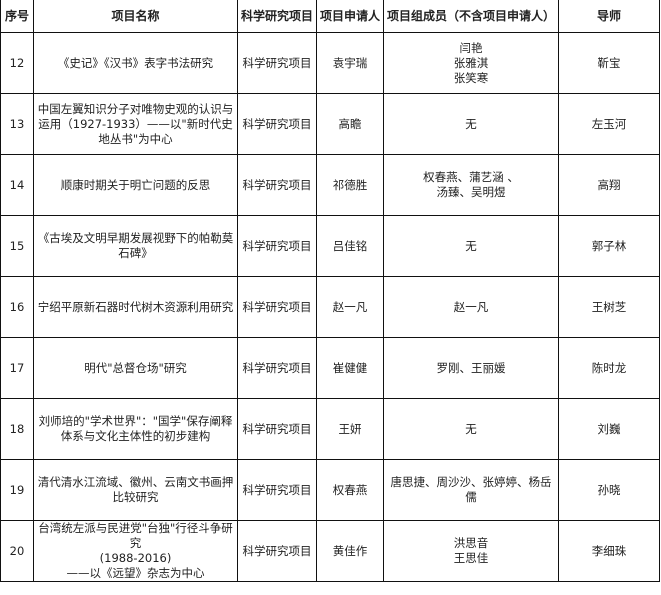  I want to click on cell-members: 洪思音 王思佳, so click(471, 551).